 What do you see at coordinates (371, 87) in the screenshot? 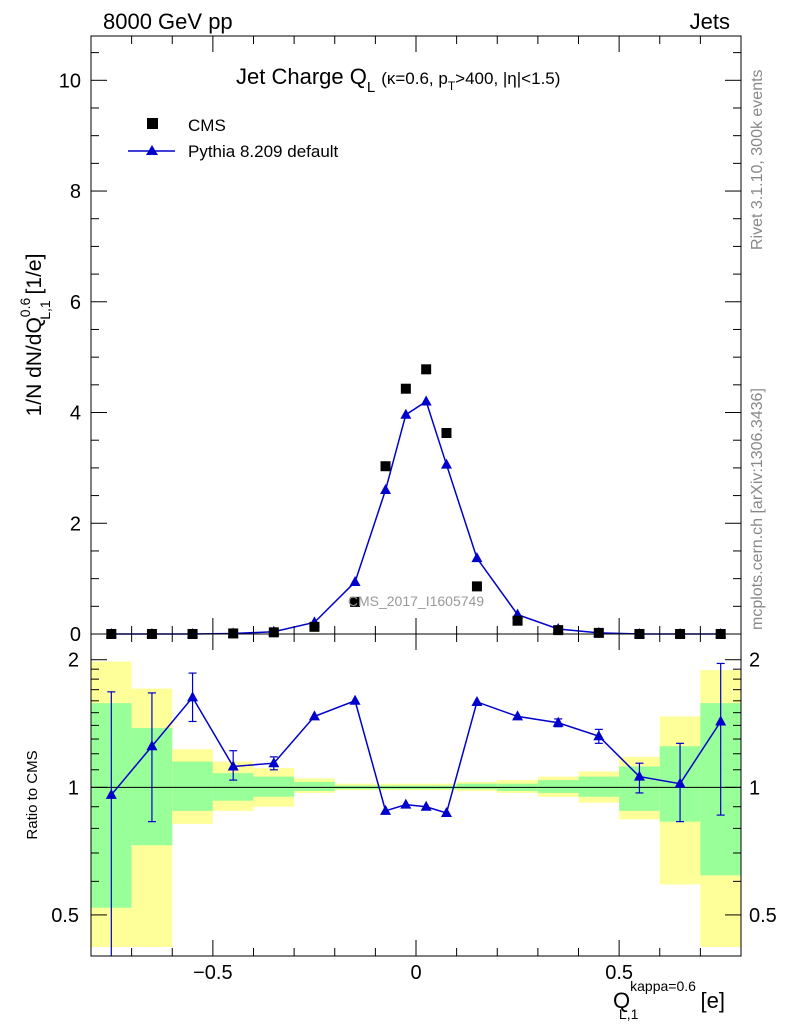
I see `plot-title-sub: L` at bounding box center [371, 87].